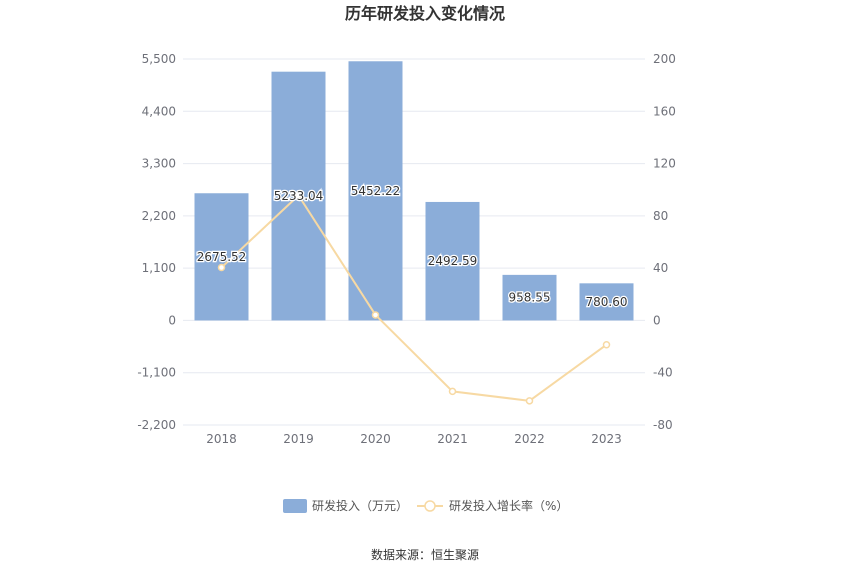  What do you see at coordinates (156, 373) in the screenshot?
I see `y-left-tick-label: -1,100` at bounding box center [156, 373].